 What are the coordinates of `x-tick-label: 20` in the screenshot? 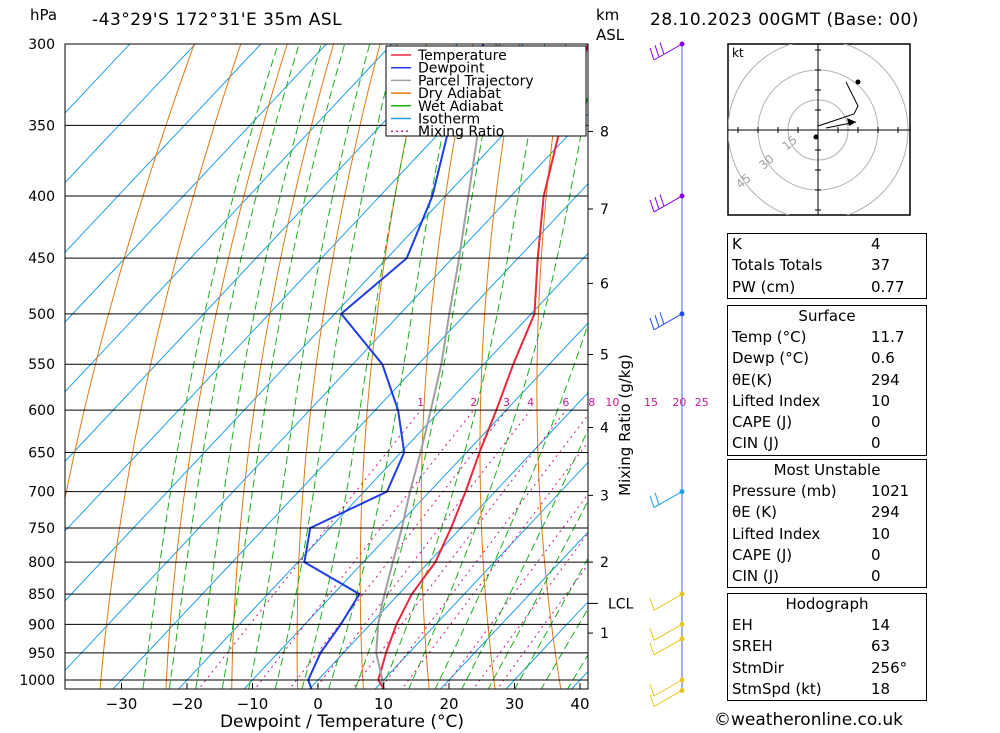 It's located at (448, 704).